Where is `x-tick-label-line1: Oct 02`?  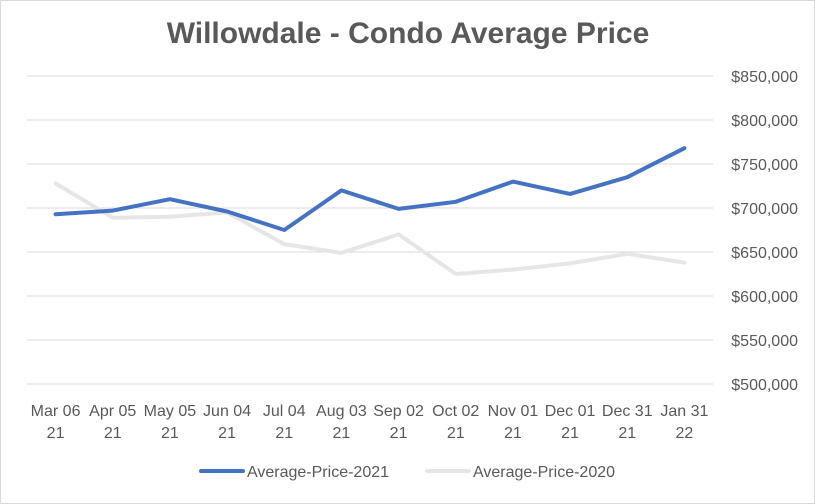
x-tick-label-line1: Oct 02 is located at coordinates (455, 411).